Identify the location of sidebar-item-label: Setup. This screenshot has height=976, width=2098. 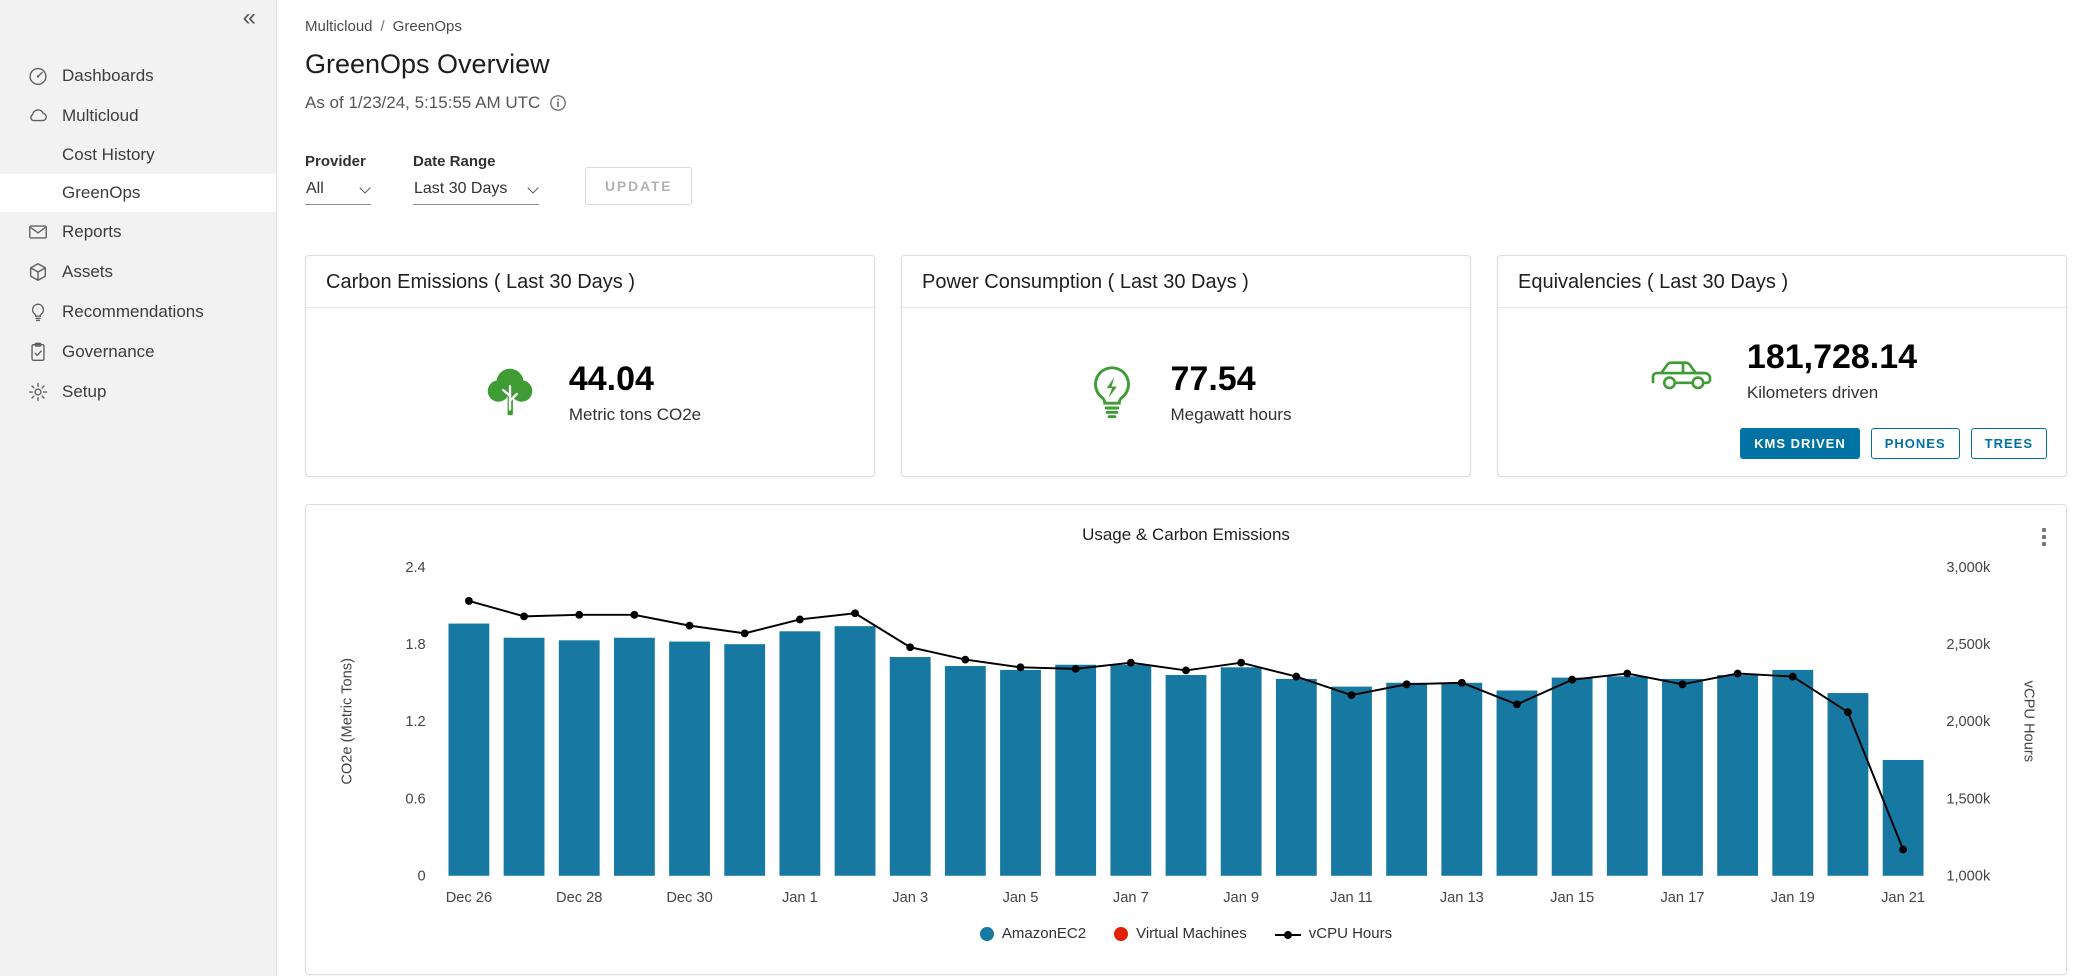
(84, 391).